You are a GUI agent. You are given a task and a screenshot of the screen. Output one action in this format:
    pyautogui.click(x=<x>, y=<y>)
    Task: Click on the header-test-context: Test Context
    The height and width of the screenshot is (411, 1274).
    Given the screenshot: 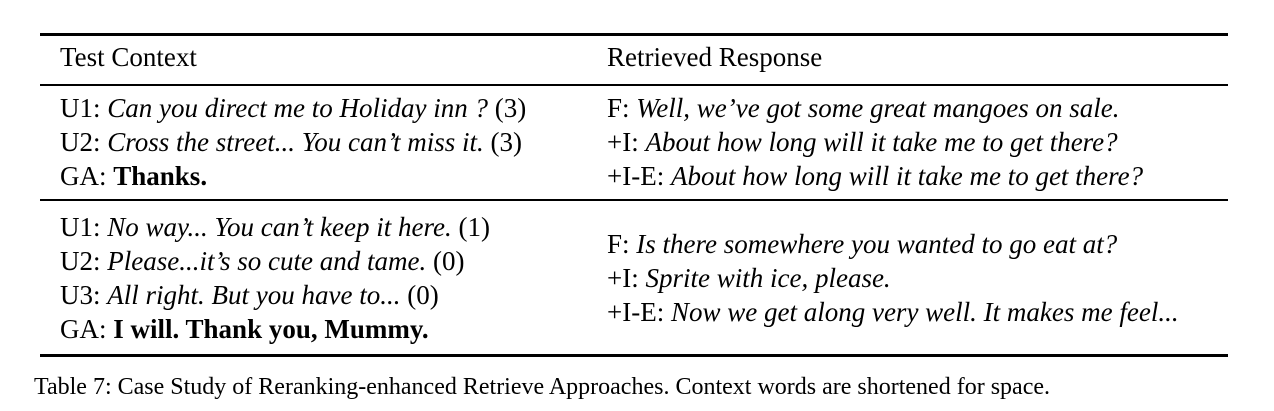 What is the action you would take?
    pyautogui.click(x=128, y=57)
    